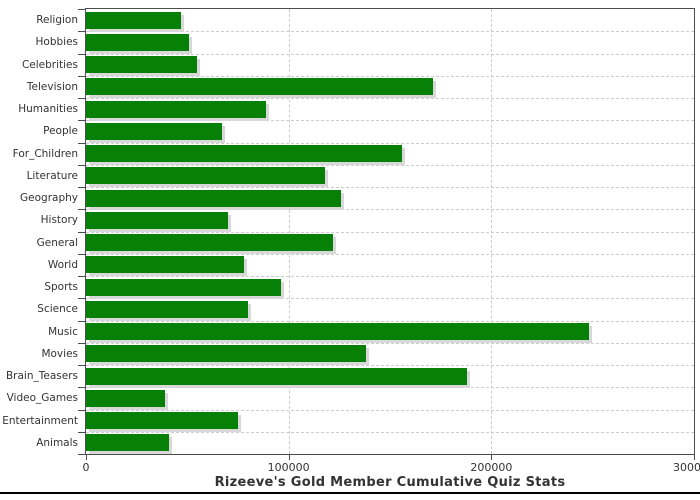 Image resolution: width=700 pixels, height=500 pixels. I want to click on x-tick-label: 100000, so click(288, 467).